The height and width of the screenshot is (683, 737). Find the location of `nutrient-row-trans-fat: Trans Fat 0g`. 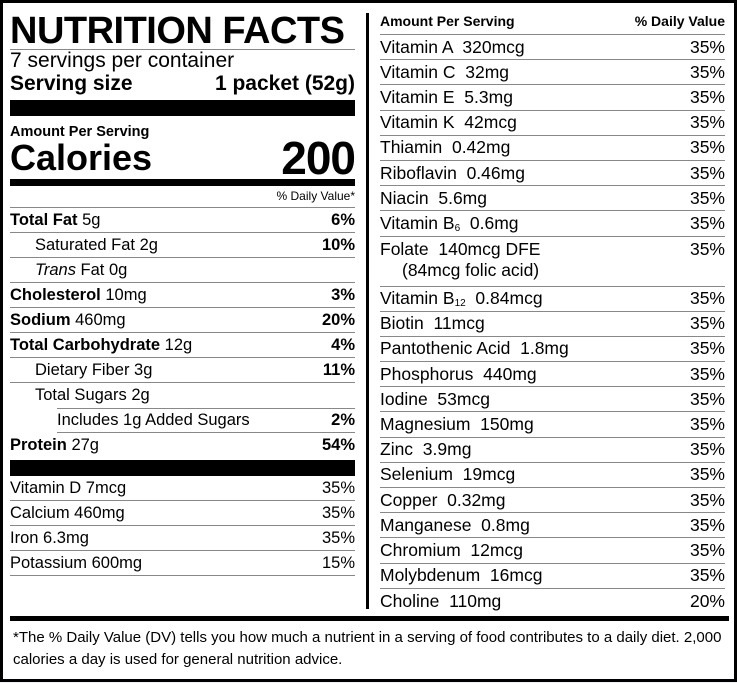

nutrient-row-trans-fat: Trans Fat 0g is located at coordinates (182, 270).